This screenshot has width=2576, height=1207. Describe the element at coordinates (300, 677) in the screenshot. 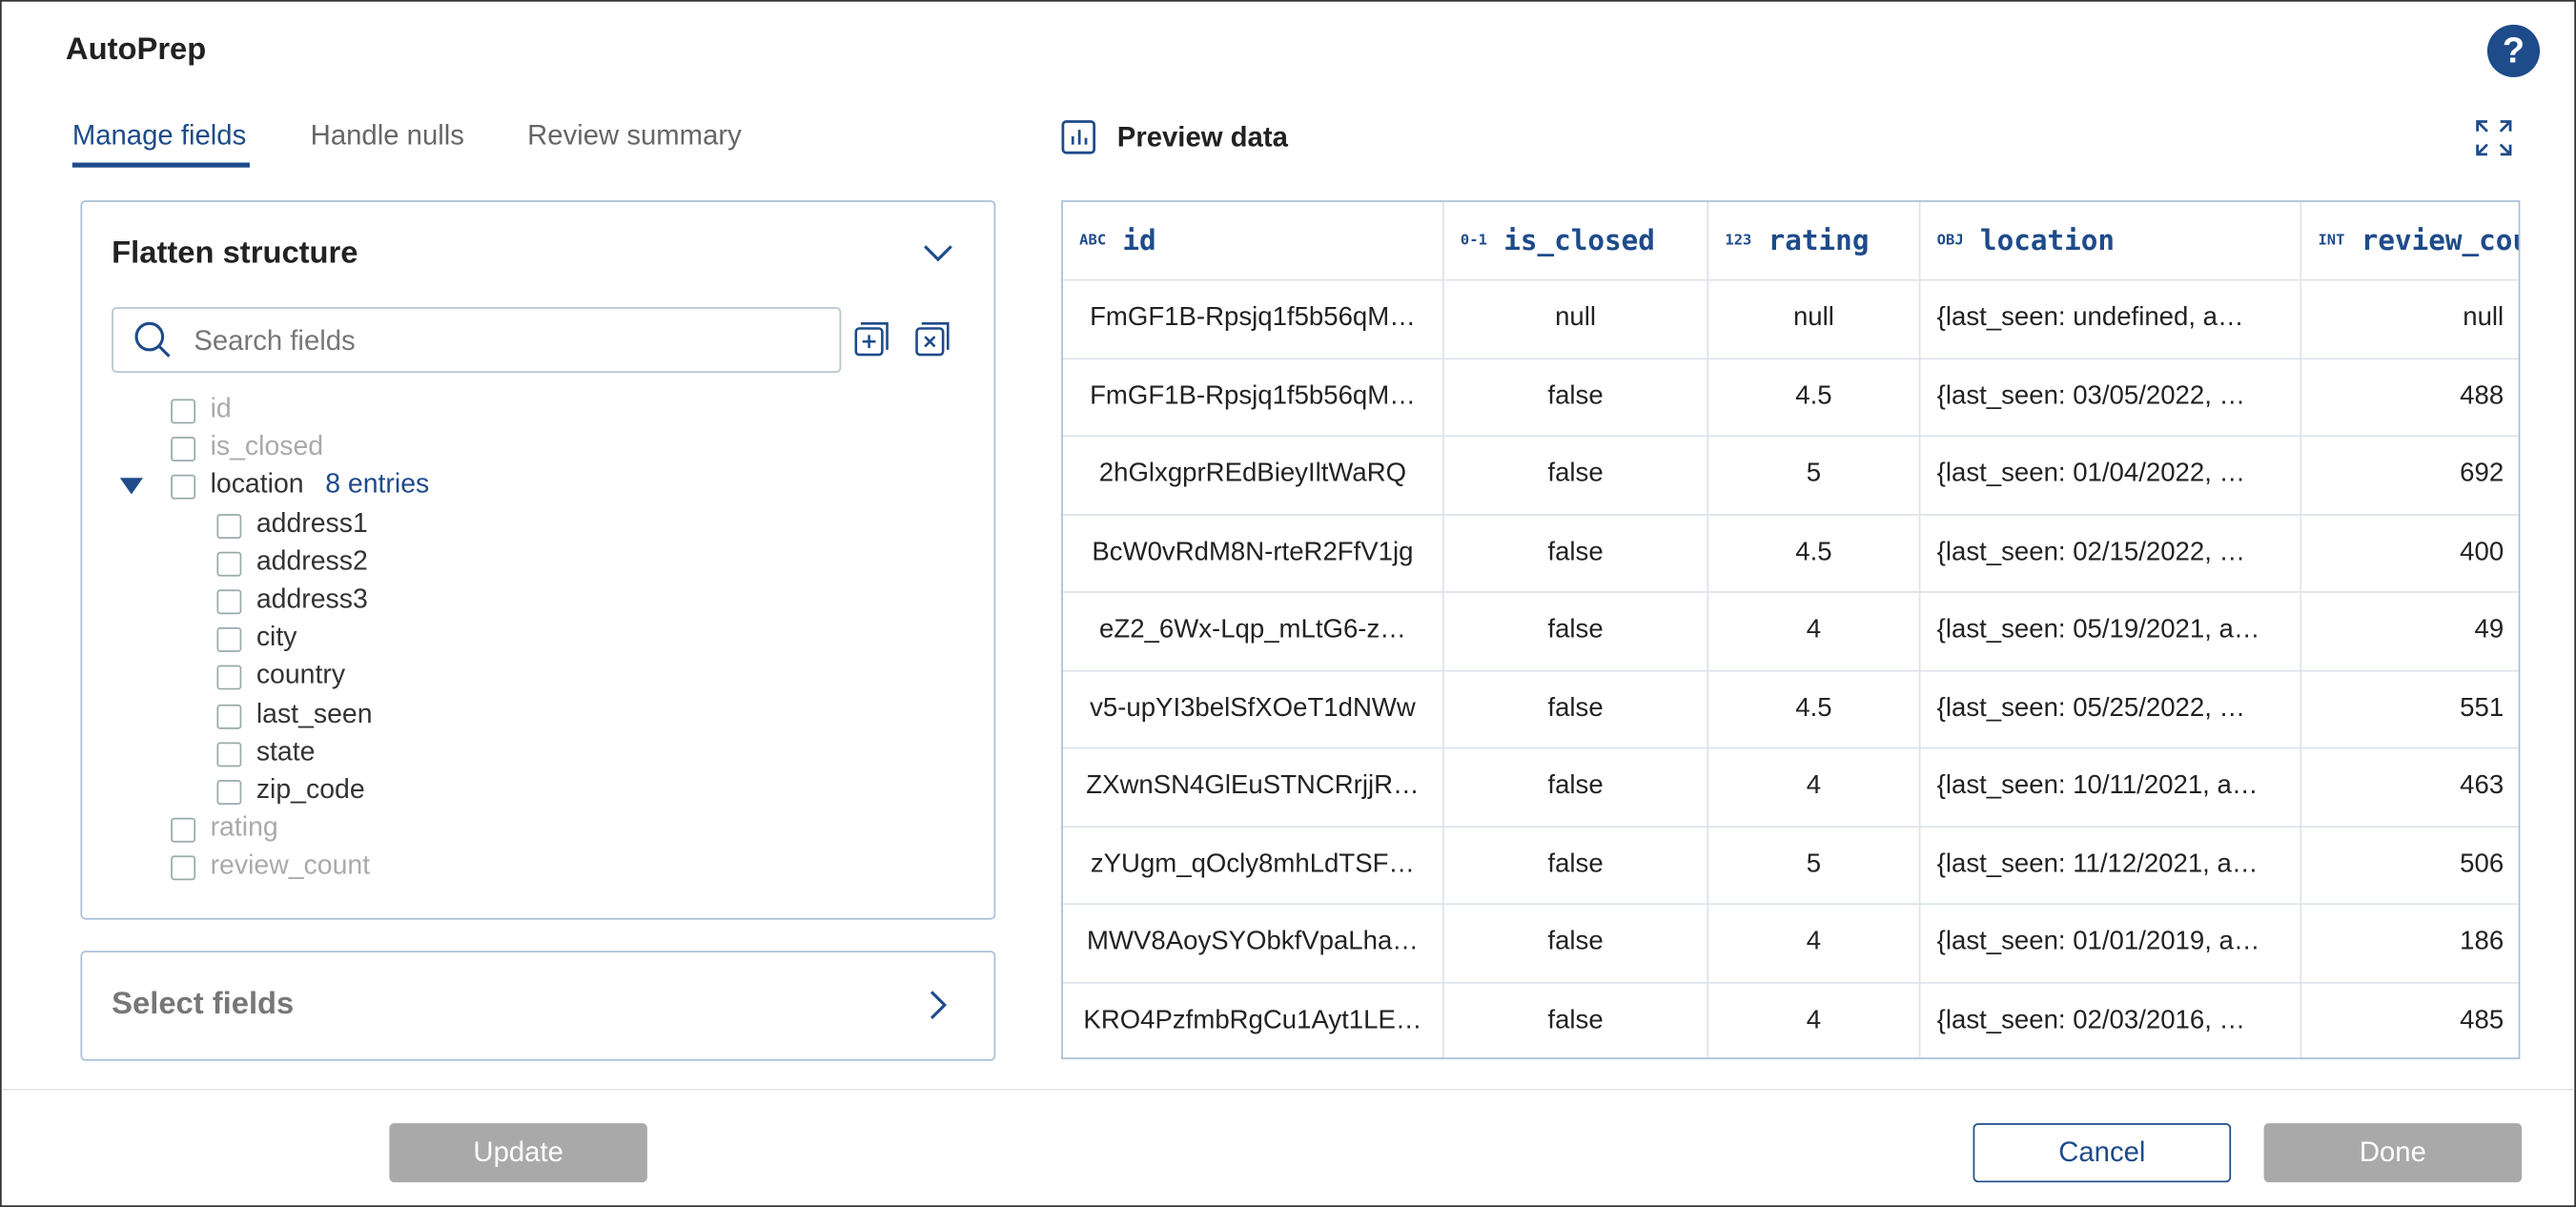

I see `field-label: country` at that location.